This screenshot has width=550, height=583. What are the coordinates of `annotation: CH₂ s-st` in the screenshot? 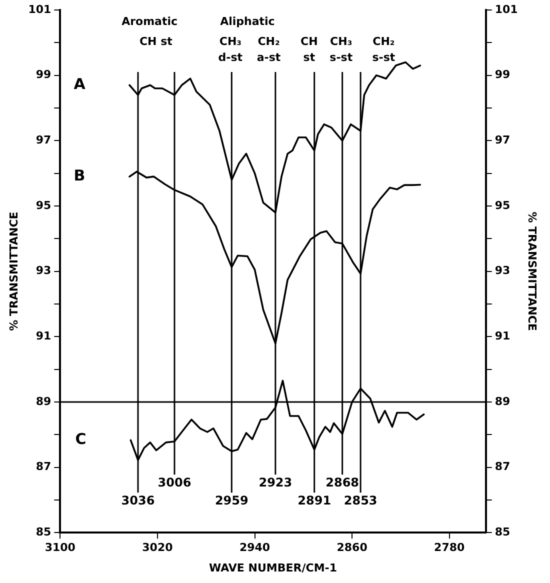 It's located at (384, 49).